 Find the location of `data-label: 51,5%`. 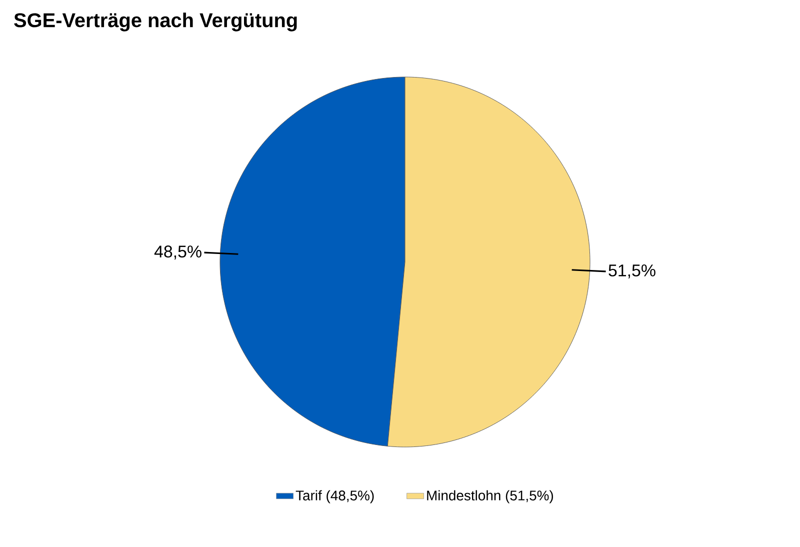

data-label: 51,5% is located at coordinates (632, 271).